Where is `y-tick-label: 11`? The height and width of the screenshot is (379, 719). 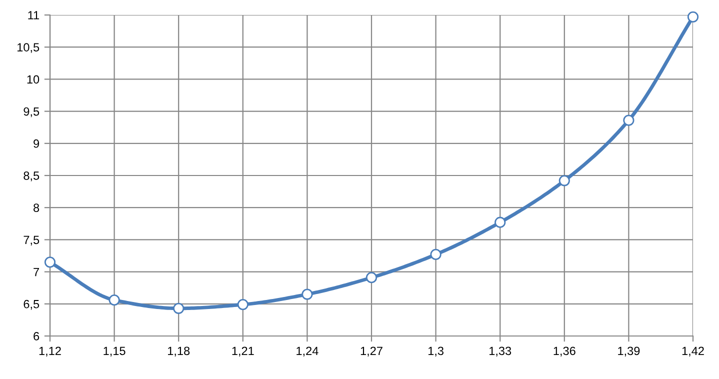 y-tick-label: 11 is located at coordinates (34, 15).